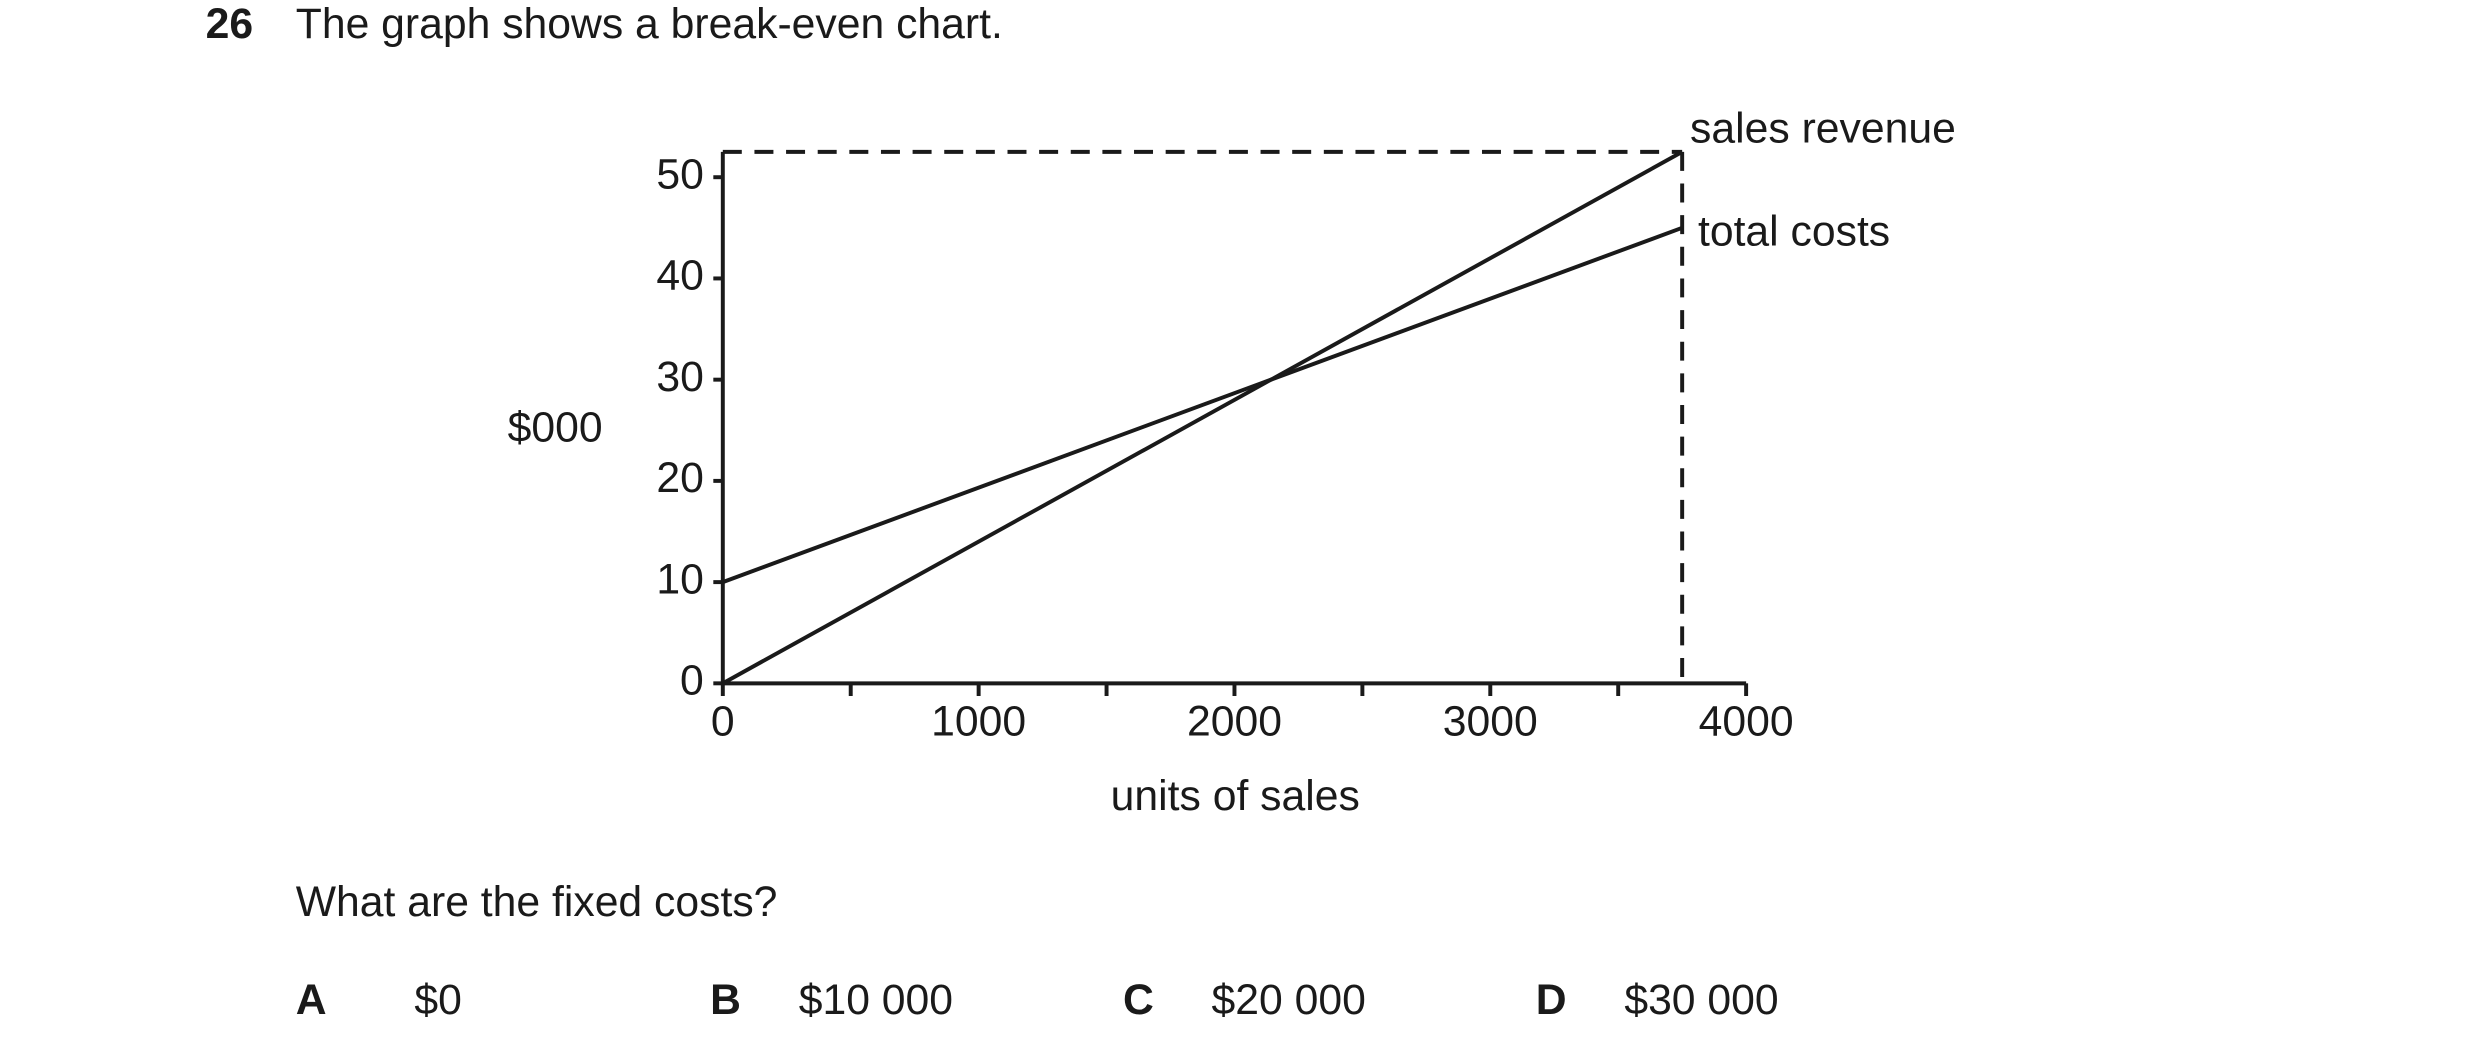  I want to click on series-label: total costs, so click(1794, 231).